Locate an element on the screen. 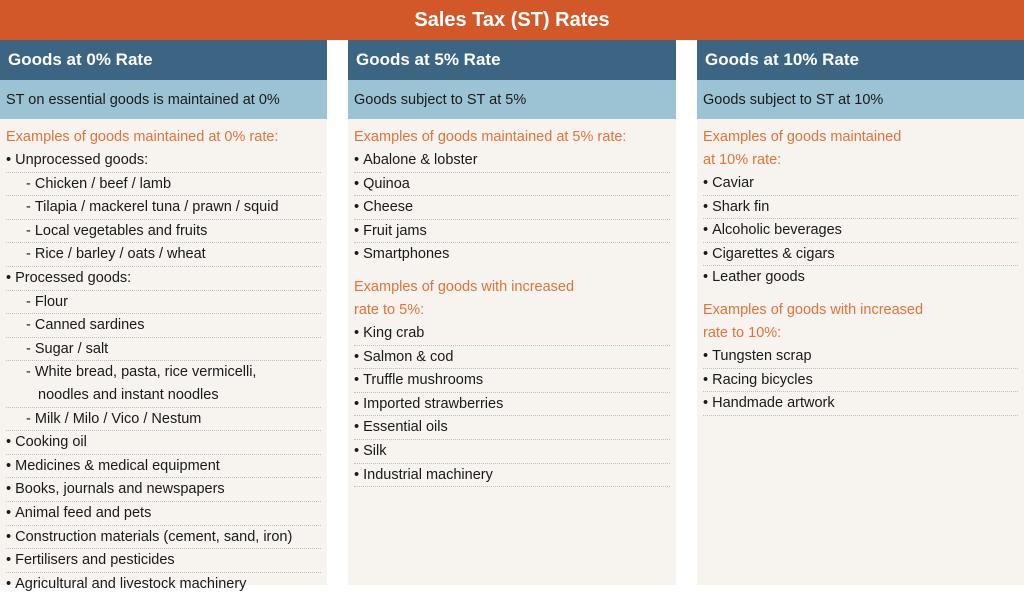 The width and height of the screenshot is (1024, 596). column-header: Goods at 5% Rate is located at coordinates (512, 60).